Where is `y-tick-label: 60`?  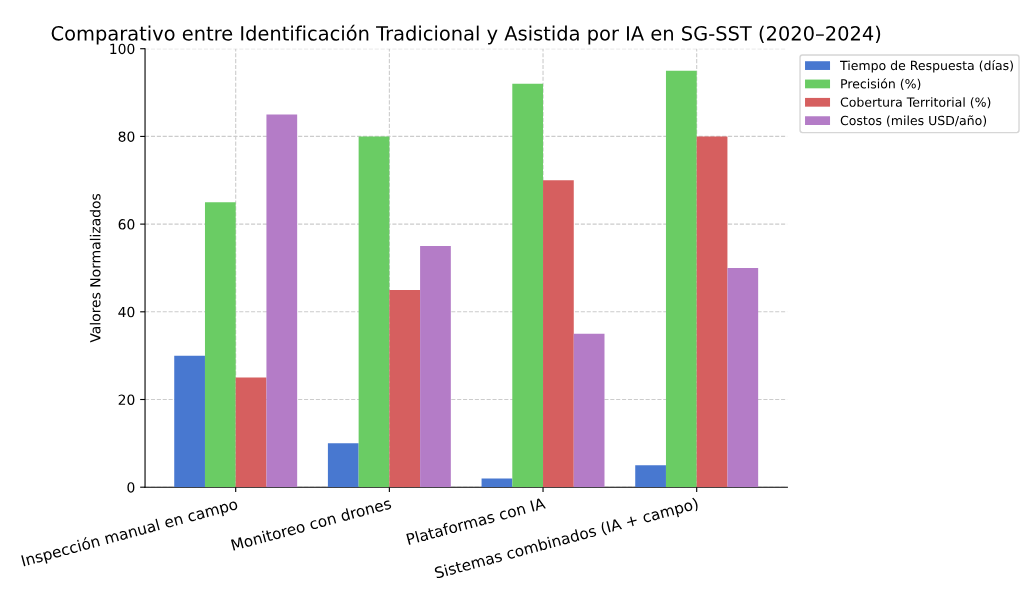
y-tick-label: 60 is located at coordinates (126, 224).